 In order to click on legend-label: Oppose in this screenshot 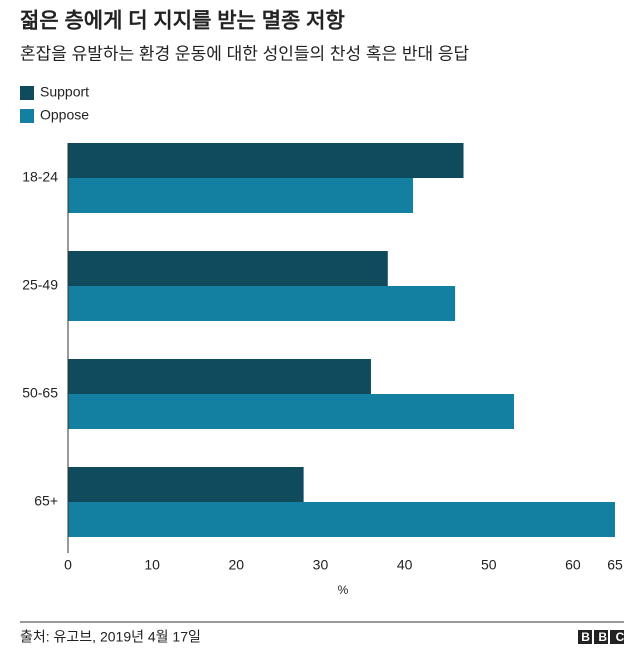, I will do `click(64, 115)`.